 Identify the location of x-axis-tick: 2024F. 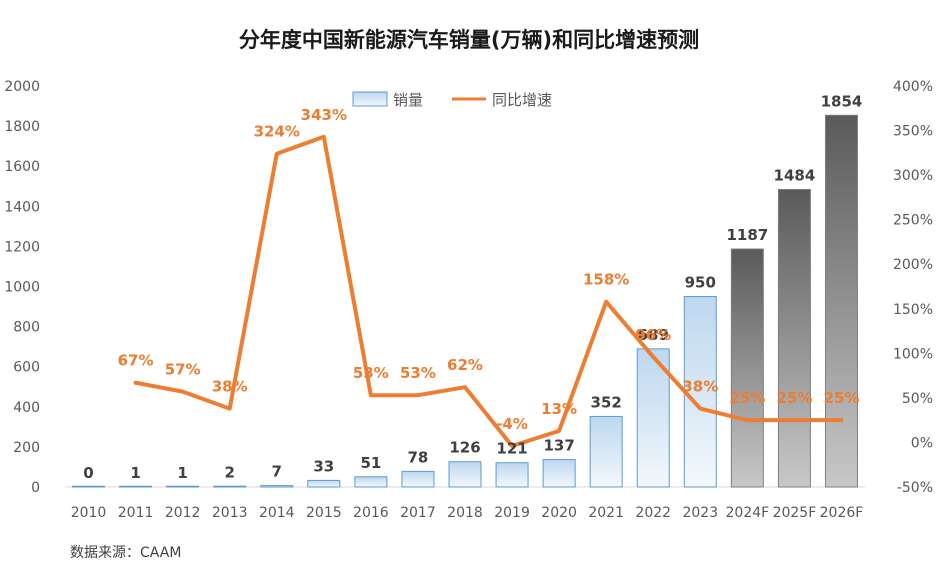
(748, 513).